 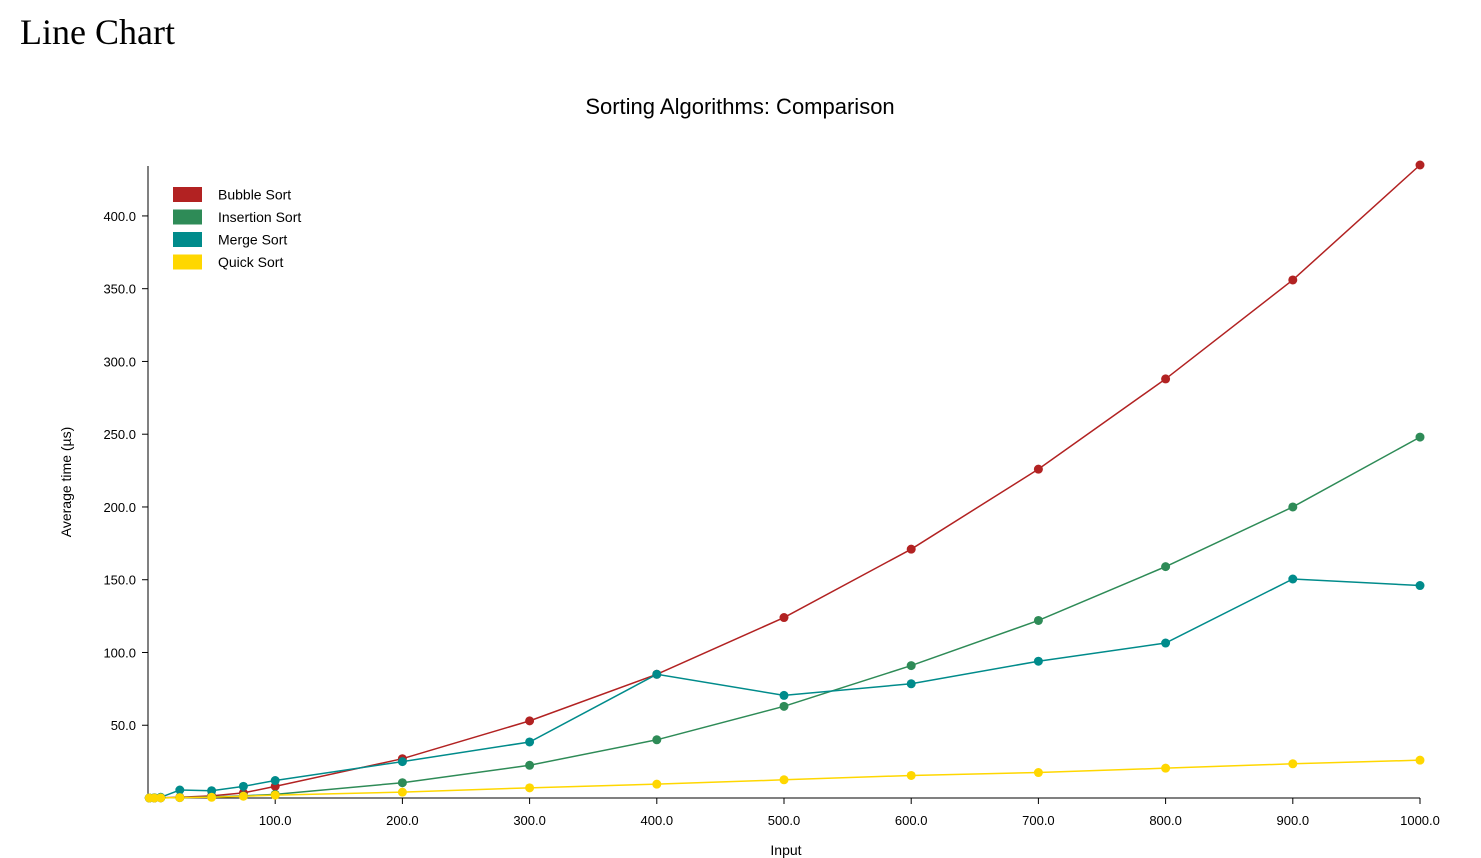 I want to click on x-tick-label: 400.0, so click(x=657, y=820).